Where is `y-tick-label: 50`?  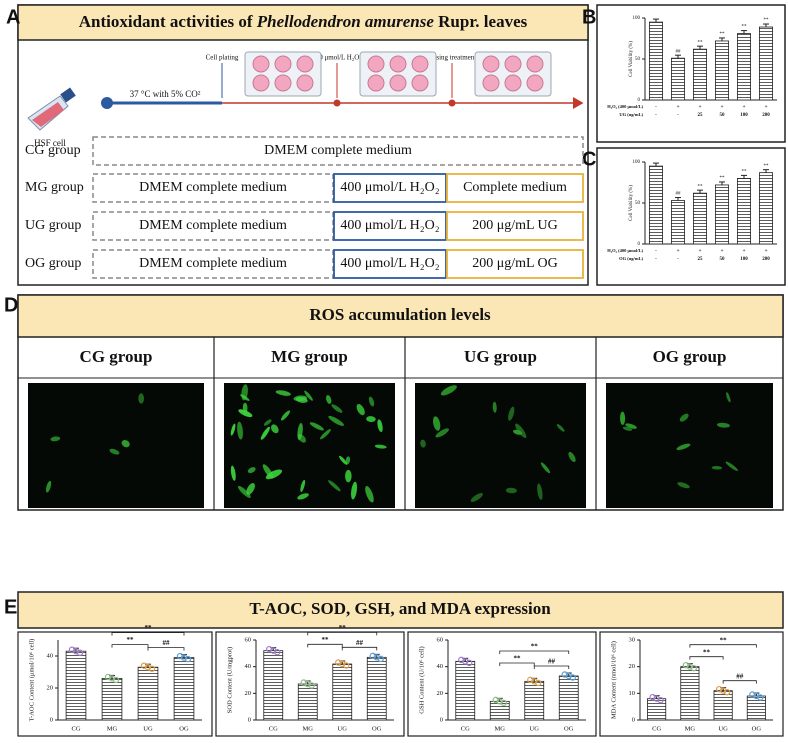
y-tick-label: 50 is located at coordinates (638, 59).